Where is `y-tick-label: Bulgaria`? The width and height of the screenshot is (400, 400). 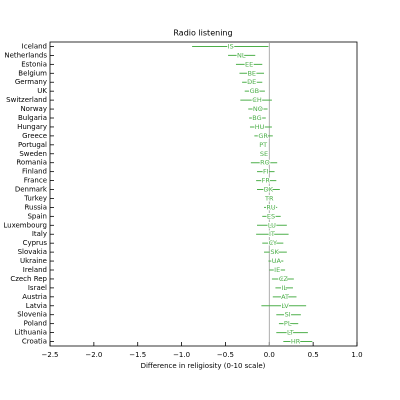 y-tick-label: Bulgaria is located at coordinates (32, 118).